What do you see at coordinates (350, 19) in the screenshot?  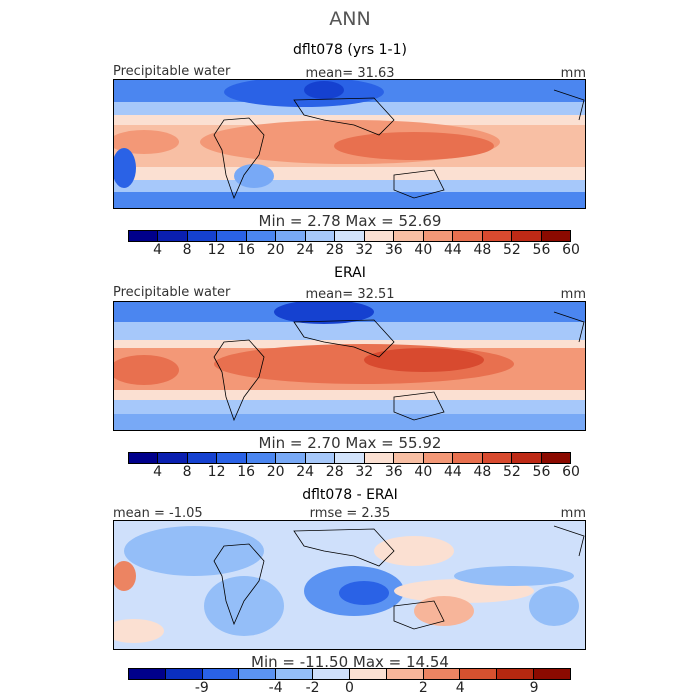 I see `figure-title: ANN` at bounding box center [350, 19].